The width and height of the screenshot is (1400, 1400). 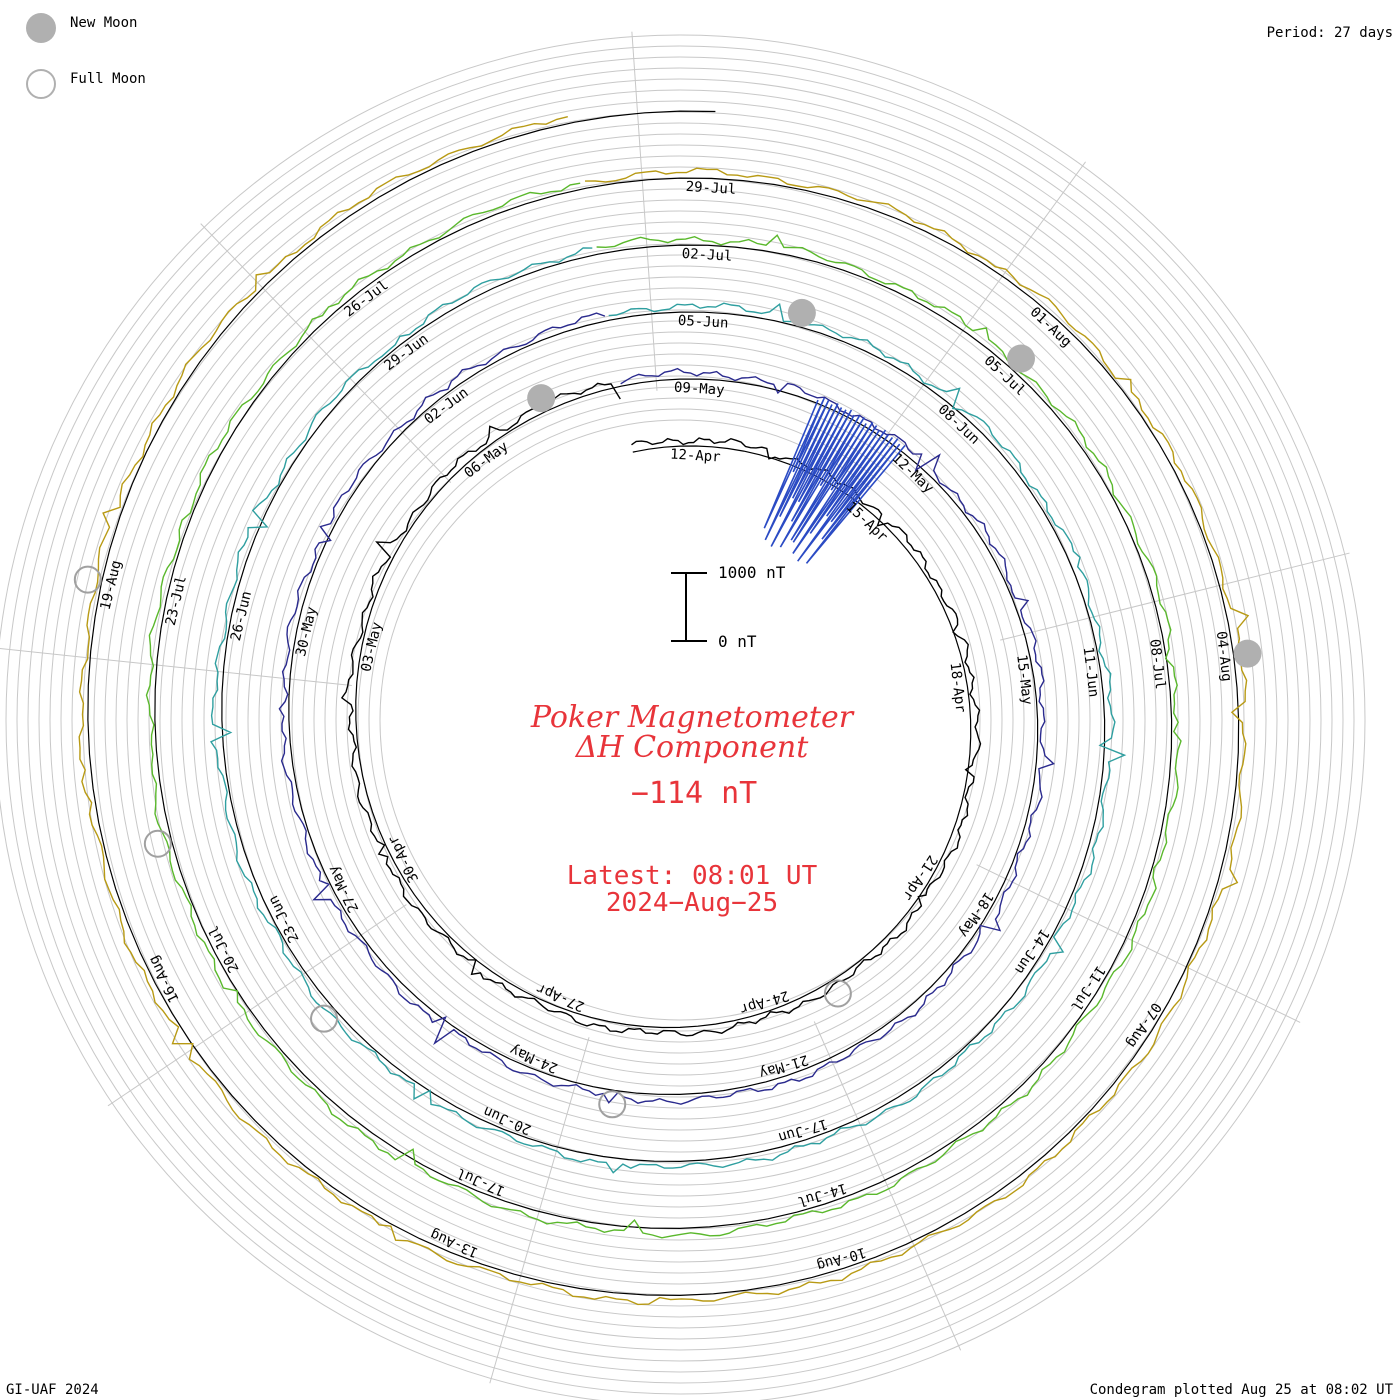 What do you see at coordinates (1330, 33) in the screenshot?
I see `period-label: Period: 27 days` at bounding box center [1330, 33].